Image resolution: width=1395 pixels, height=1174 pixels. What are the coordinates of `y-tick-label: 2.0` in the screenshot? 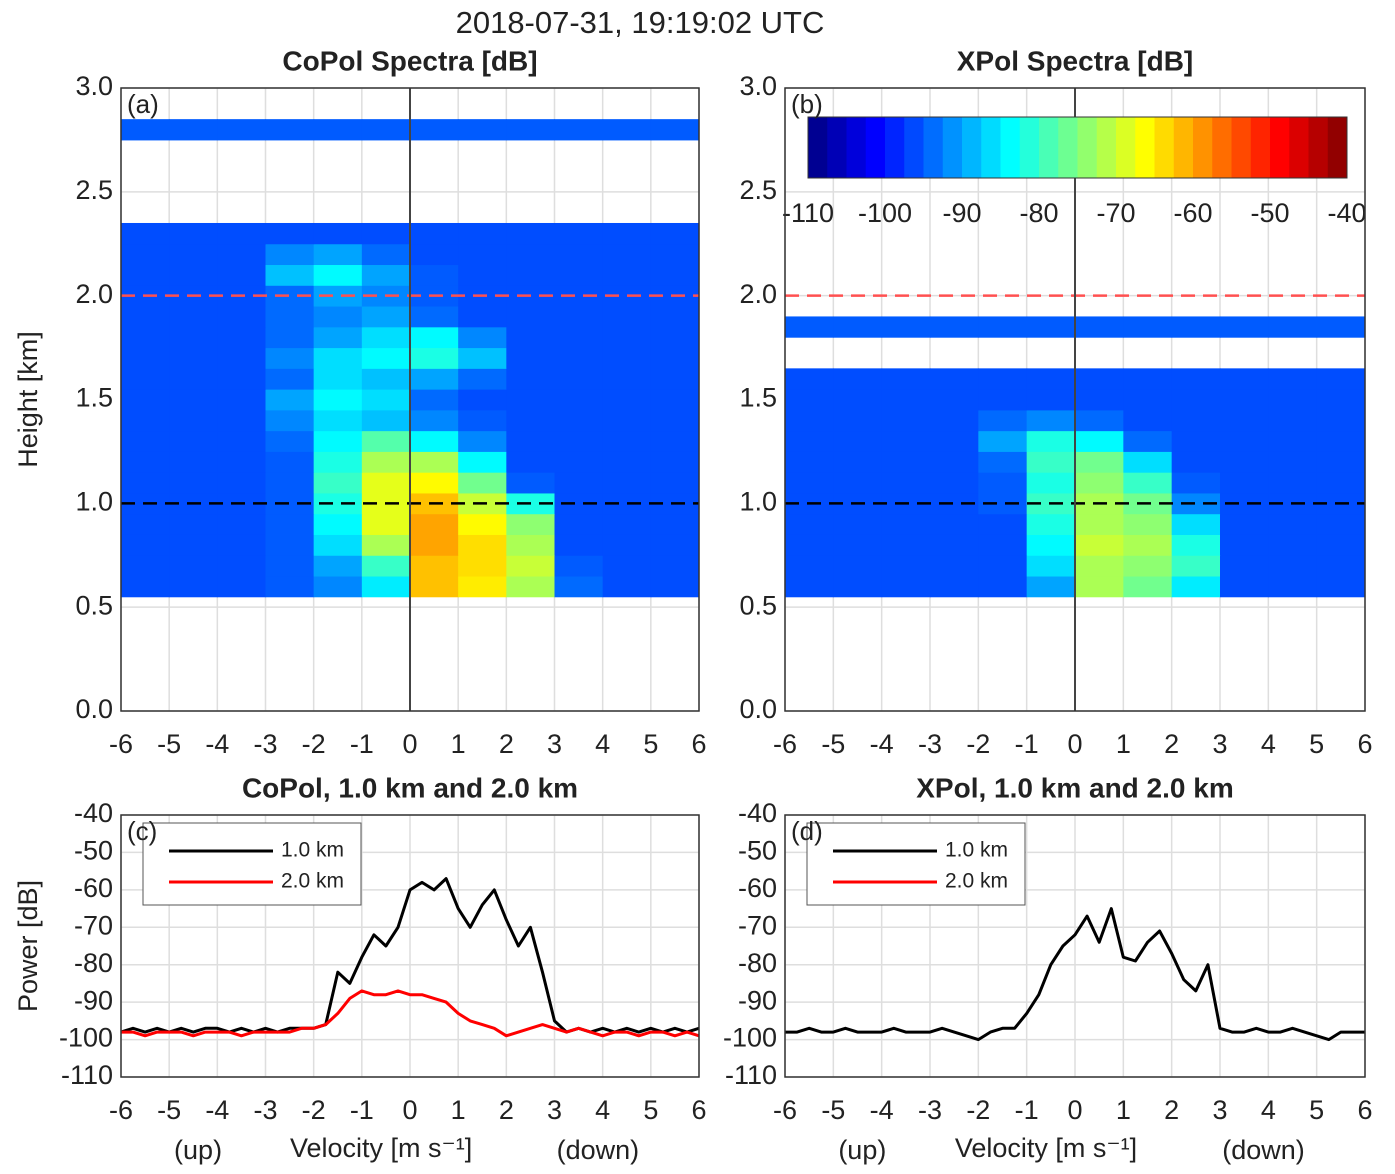 It's located at (758, 294).